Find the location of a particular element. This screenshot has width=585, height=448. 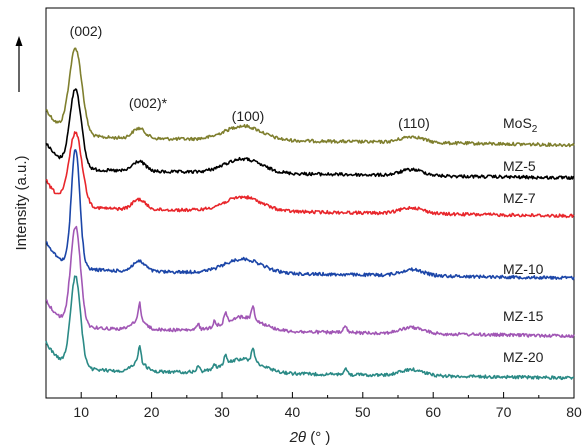

peak-annotations: (002) (002)* (100) (110) is located at coordinates (250, 77).